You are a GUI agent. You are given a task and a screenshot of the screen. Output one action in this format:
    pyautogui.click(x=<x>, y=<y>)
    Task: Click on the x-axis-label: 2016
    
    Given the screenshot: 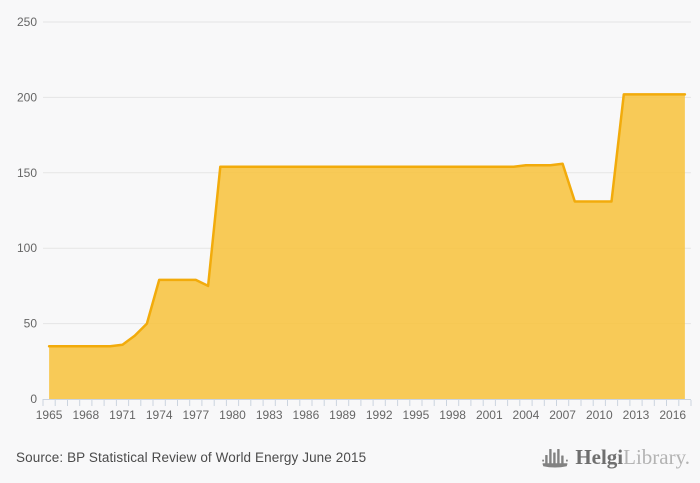 What is the action you would take?
    pyautogui.click(x=672, y=415)
    